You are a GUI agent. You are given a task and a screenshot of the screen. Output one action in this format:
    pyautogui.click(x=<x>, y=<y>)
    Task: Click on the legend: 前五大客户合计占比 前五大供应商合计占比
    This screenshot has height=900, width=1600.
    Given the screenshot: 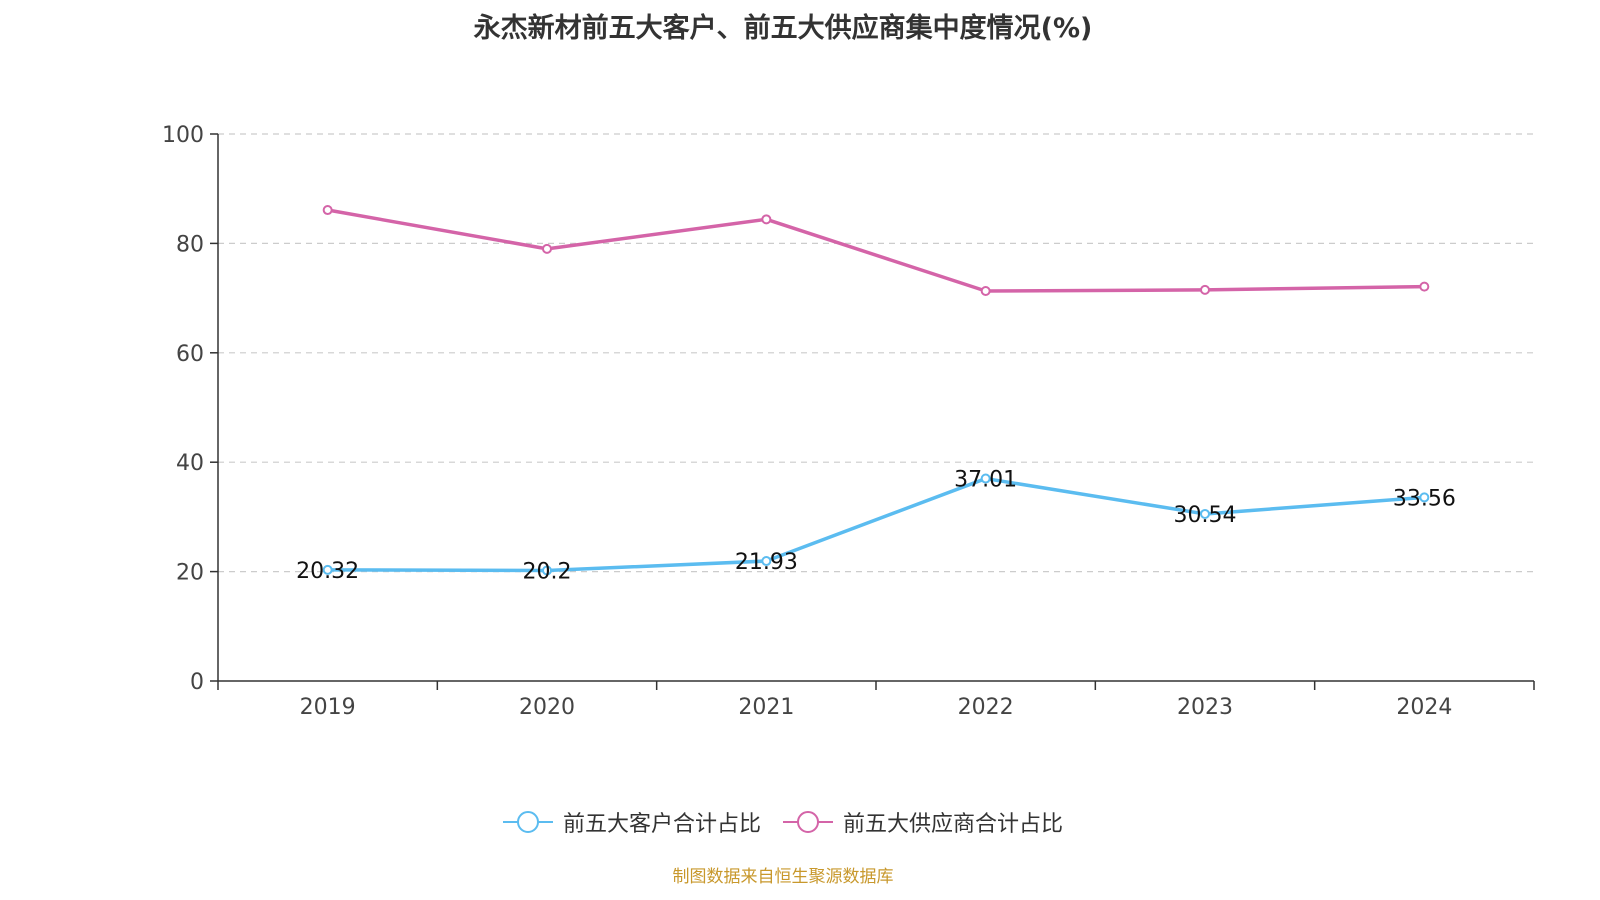 What is the action you would take?
    pyautogui.click(x=783, y=822)
    